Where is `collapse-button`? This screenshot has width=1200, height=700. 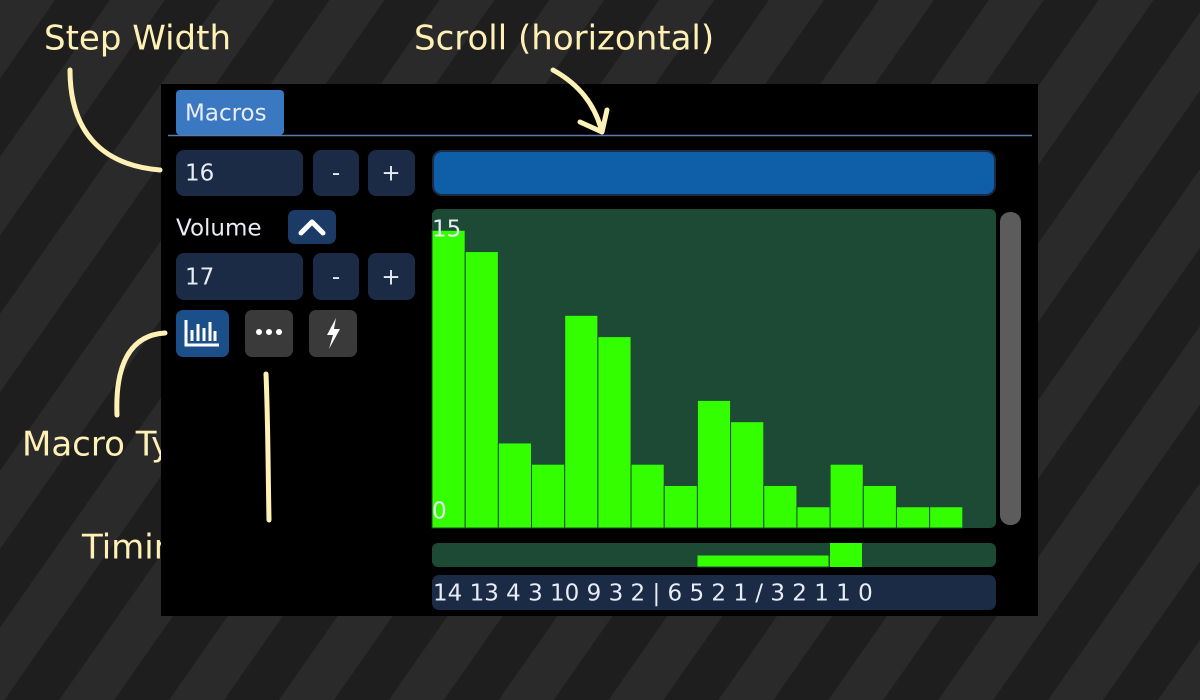 collapse-button is located at coordinates (312, 227).